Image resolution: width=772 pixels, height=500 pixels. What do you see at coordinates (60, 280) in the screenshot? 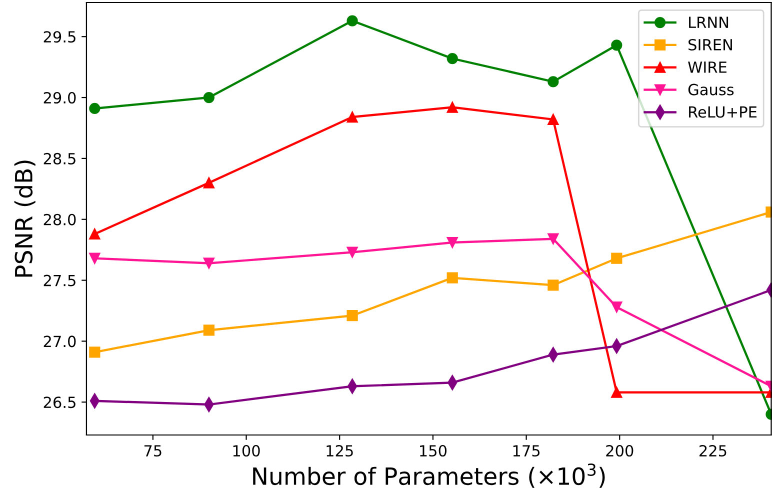
I see `y-tick-label: 27.5` at bounding box center [60, 280].